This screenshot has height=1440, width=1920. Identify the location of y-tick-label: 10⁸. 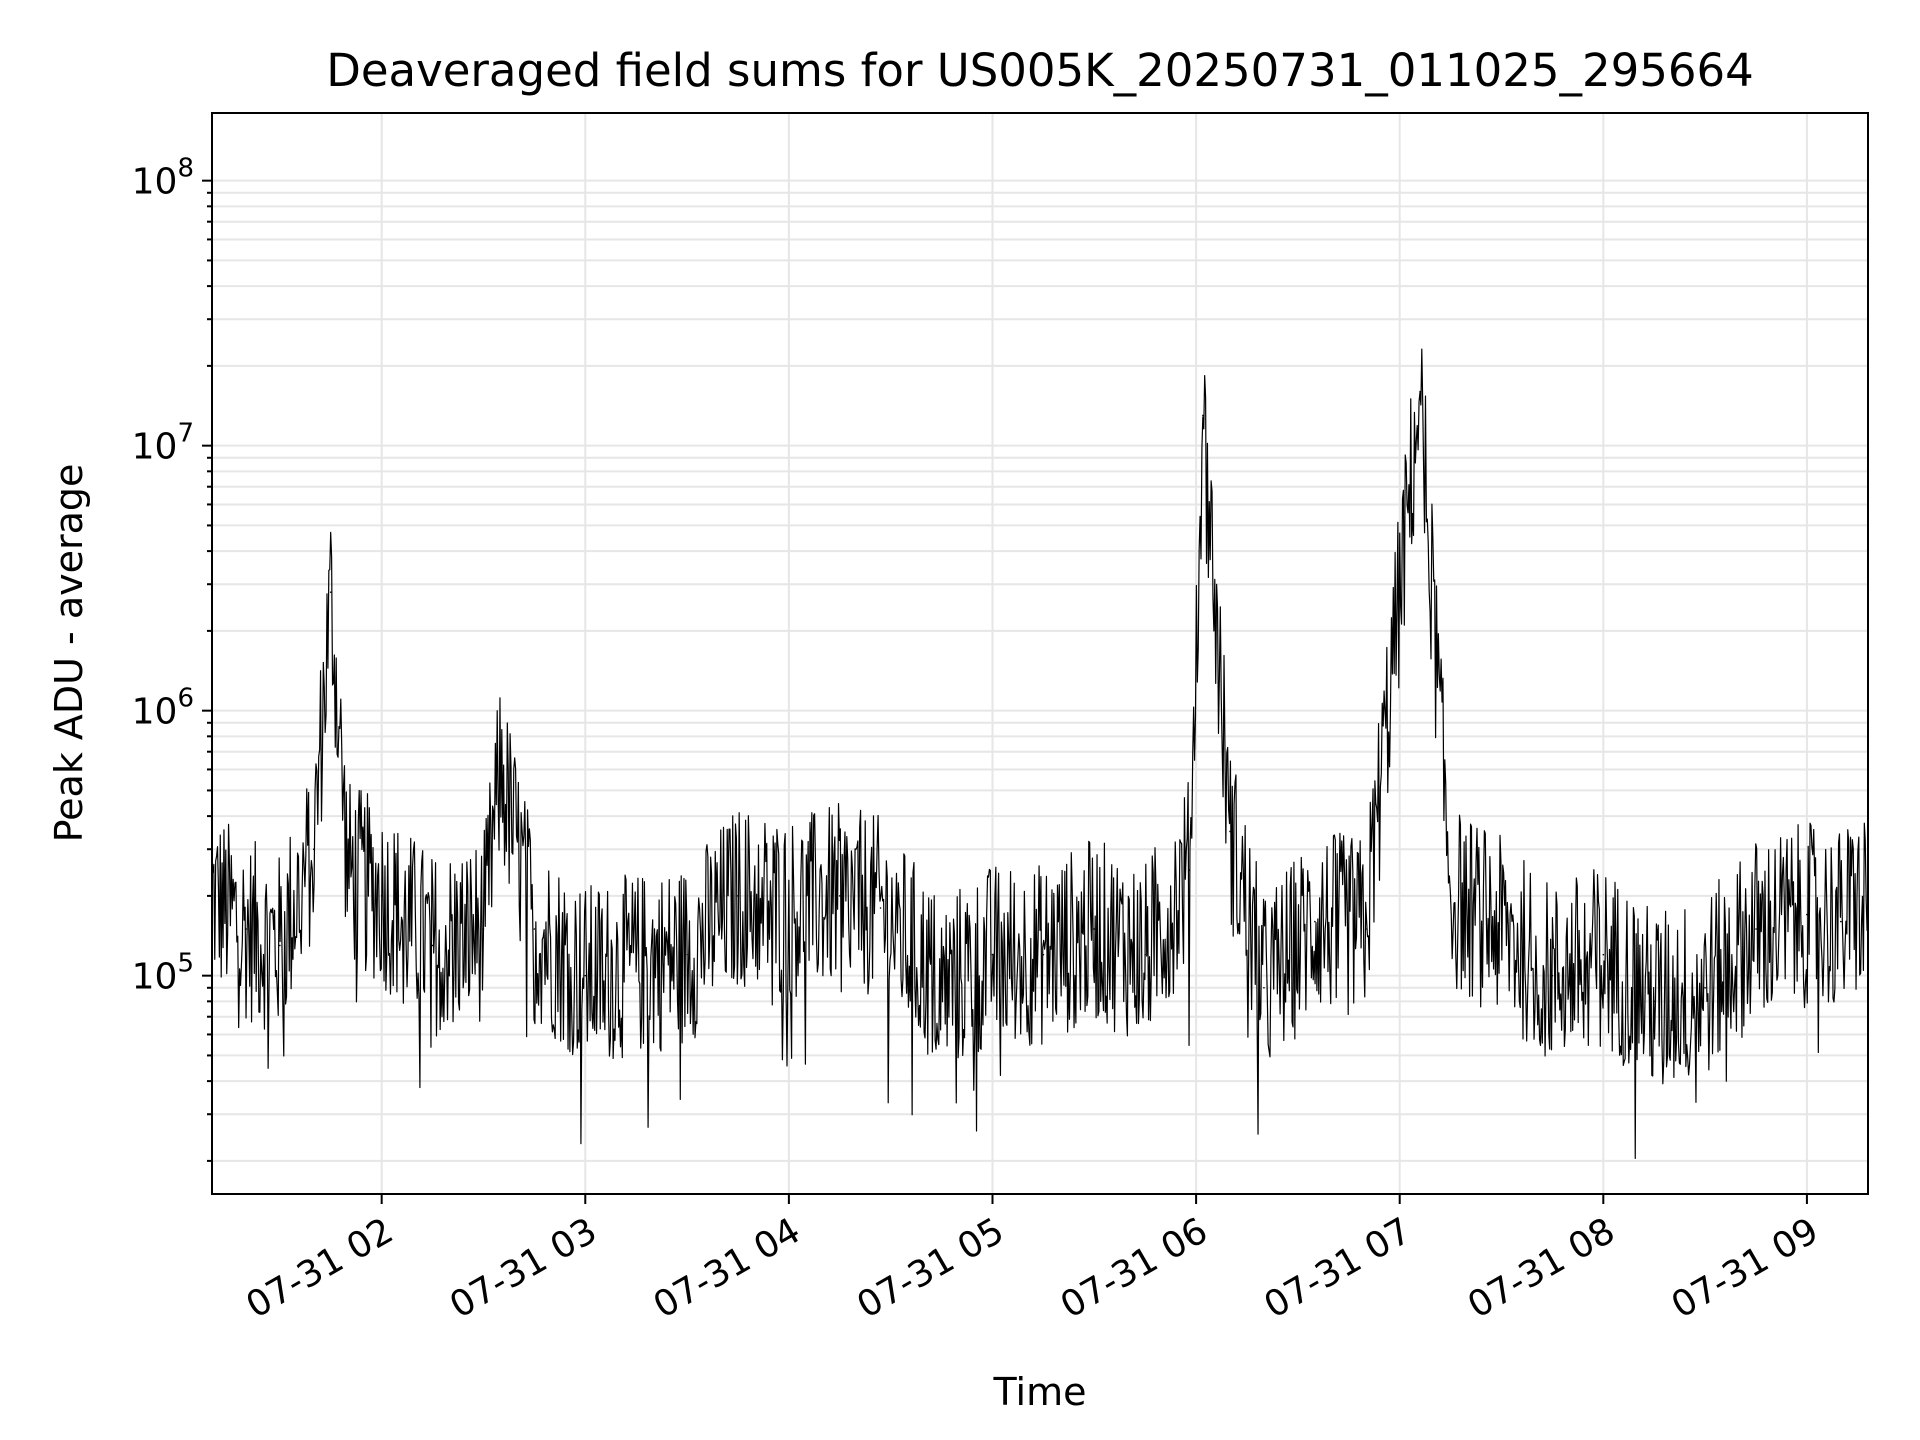
(163, 178).